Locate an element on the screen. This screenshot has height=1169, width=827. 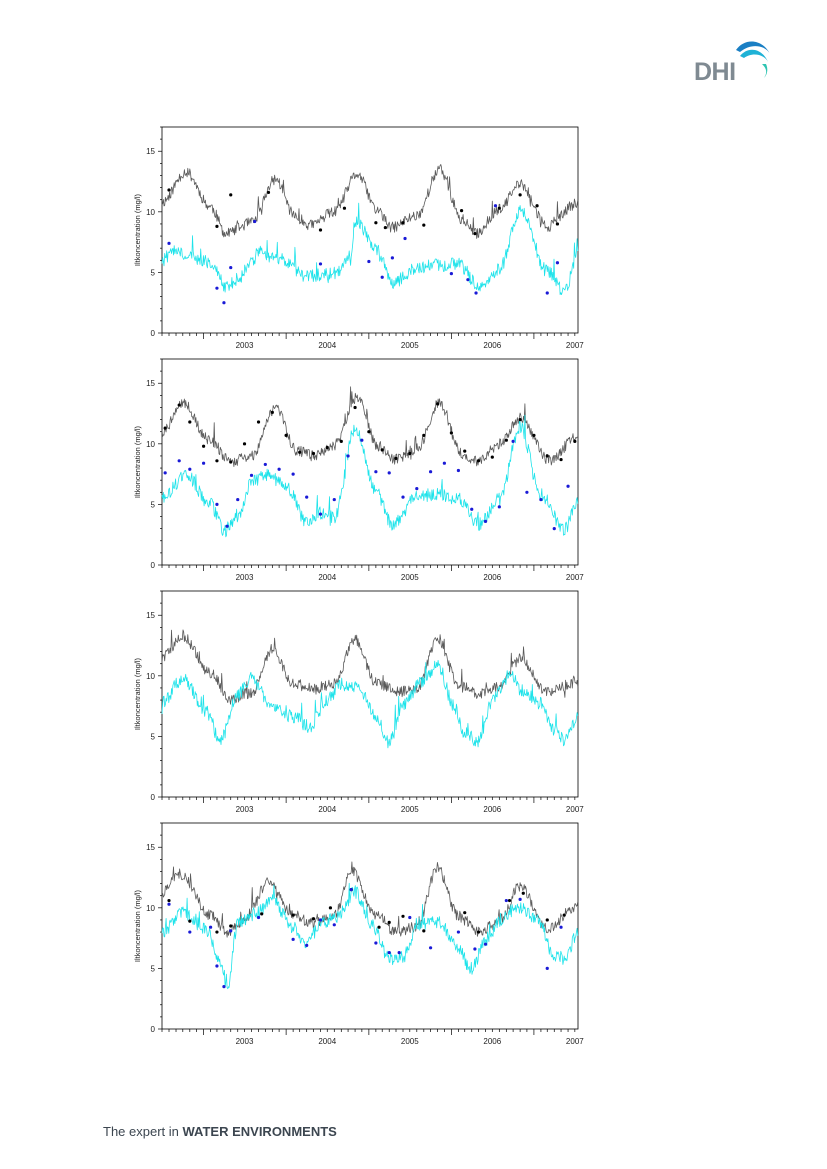
footer-tagline: The expert in WATER ENVIRONMENTS is located at coordinates (220, 1131).